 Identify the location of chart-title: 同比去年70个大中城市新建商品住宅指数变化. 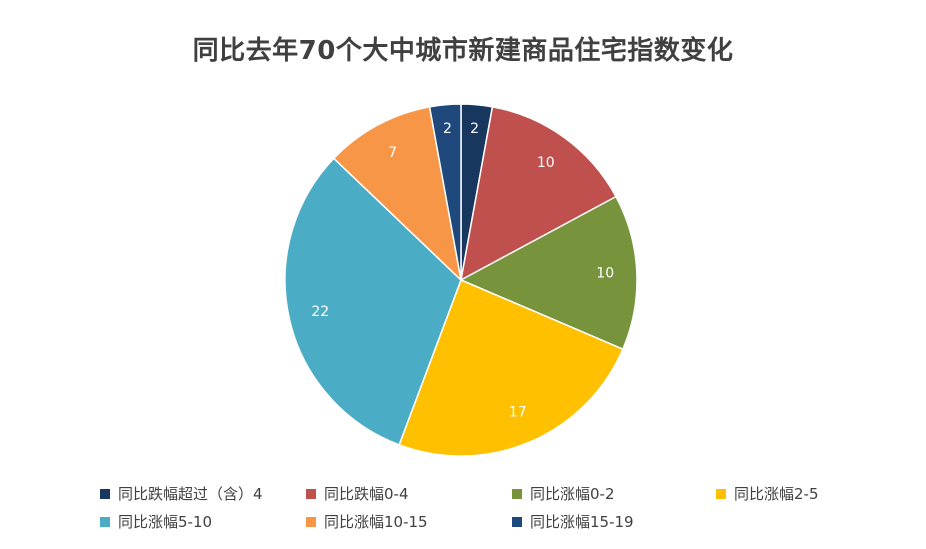
(463, 51).